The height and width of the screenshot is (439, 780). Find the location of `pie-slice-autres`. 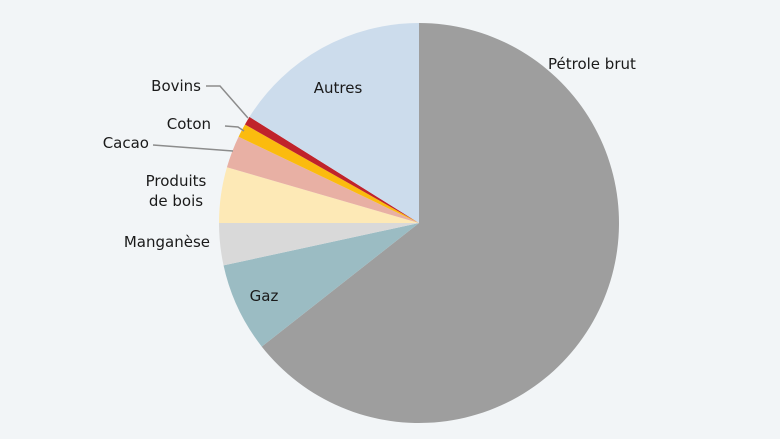

pie-slice-autres is located at coordinates (334, 123).